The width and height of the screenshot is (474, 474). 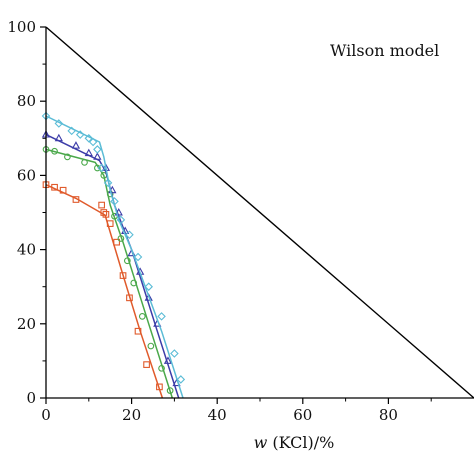 What do you see at coordinates (131, 415) in the screenshot?
I see `x-tick-label: 20` at bounding box center [131, 415].